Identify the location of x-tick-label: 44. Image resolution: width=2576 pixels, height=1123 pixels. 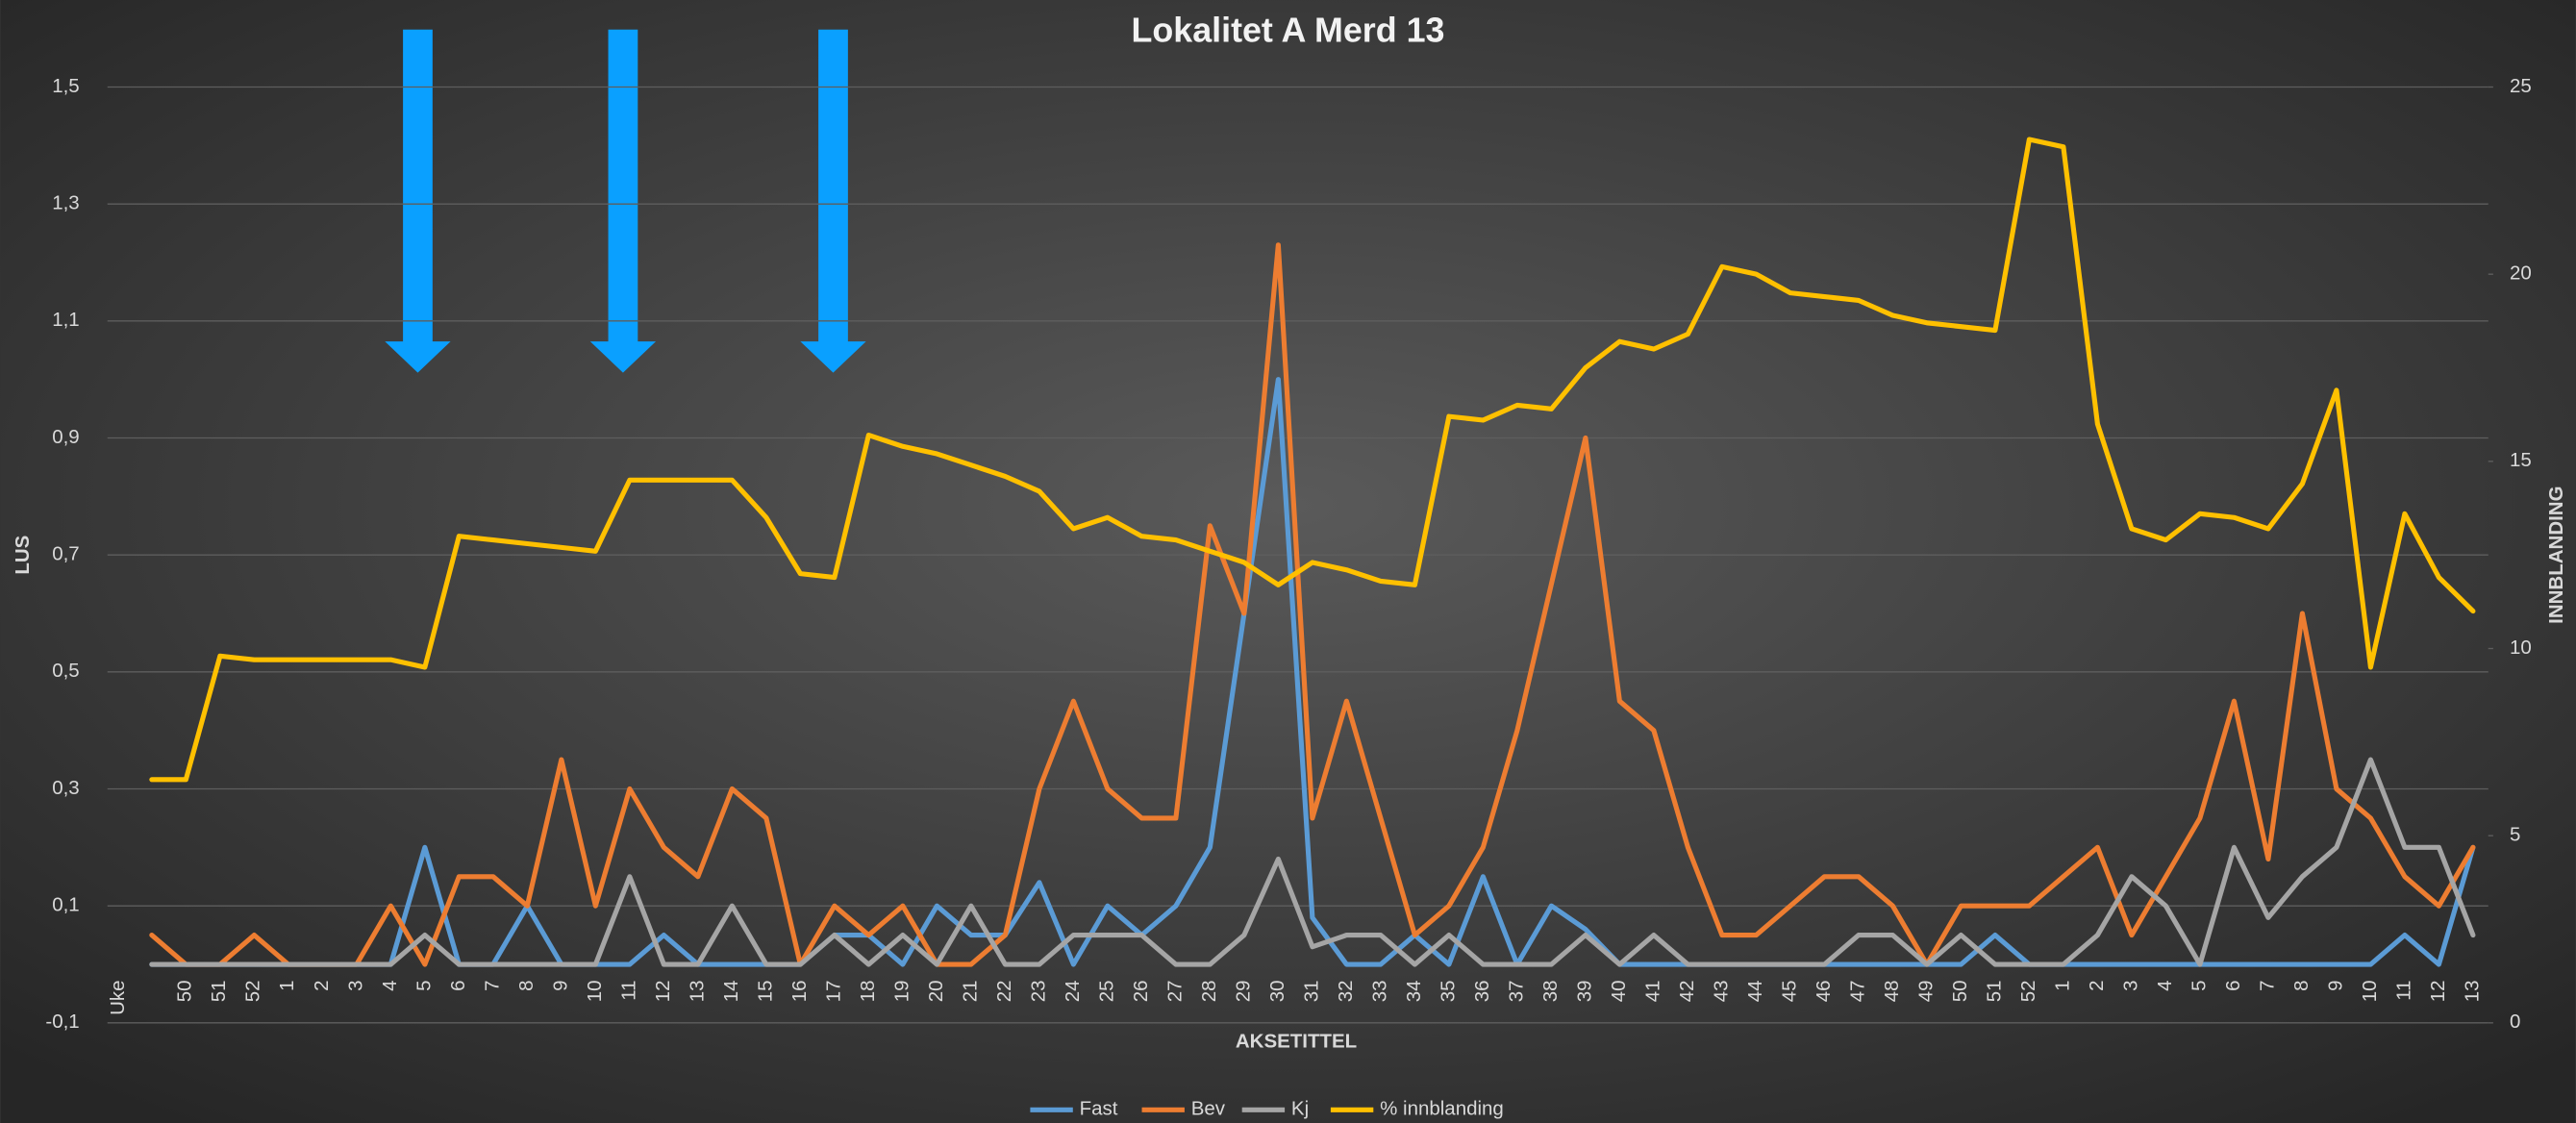
(1755, 991).